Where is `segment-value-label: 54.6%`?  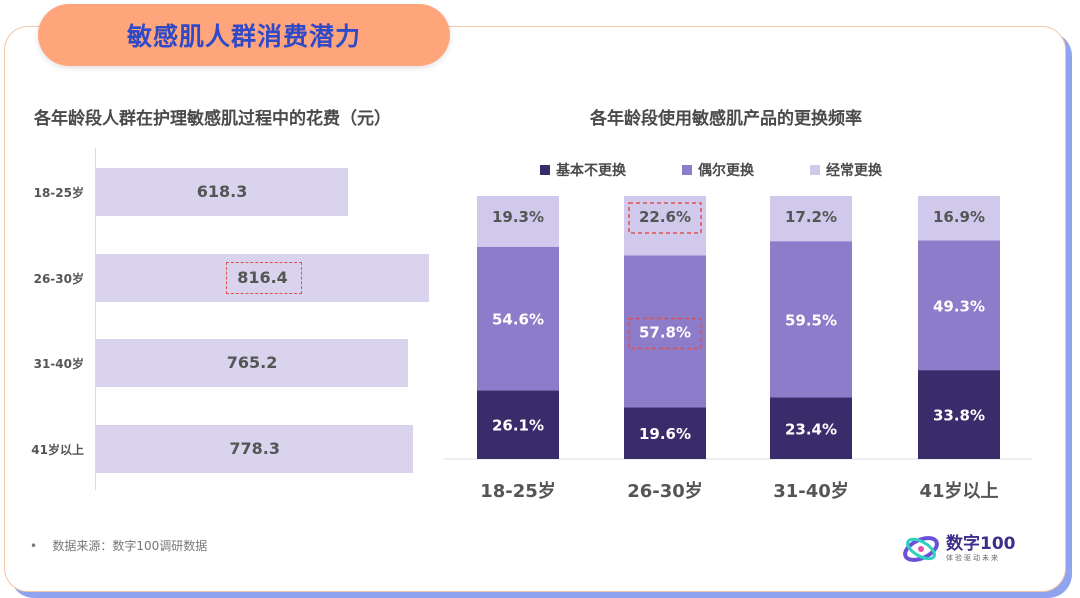
segment-value-label: 54.6% is located at coordinates (518, 320).